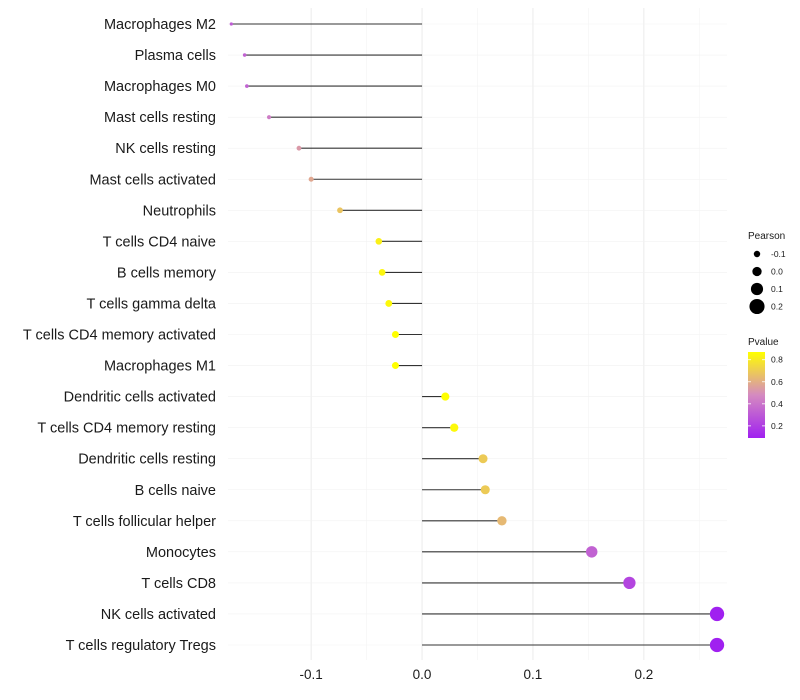  I want to click on category-label: T cells CD4 naive, so click(159, 242).